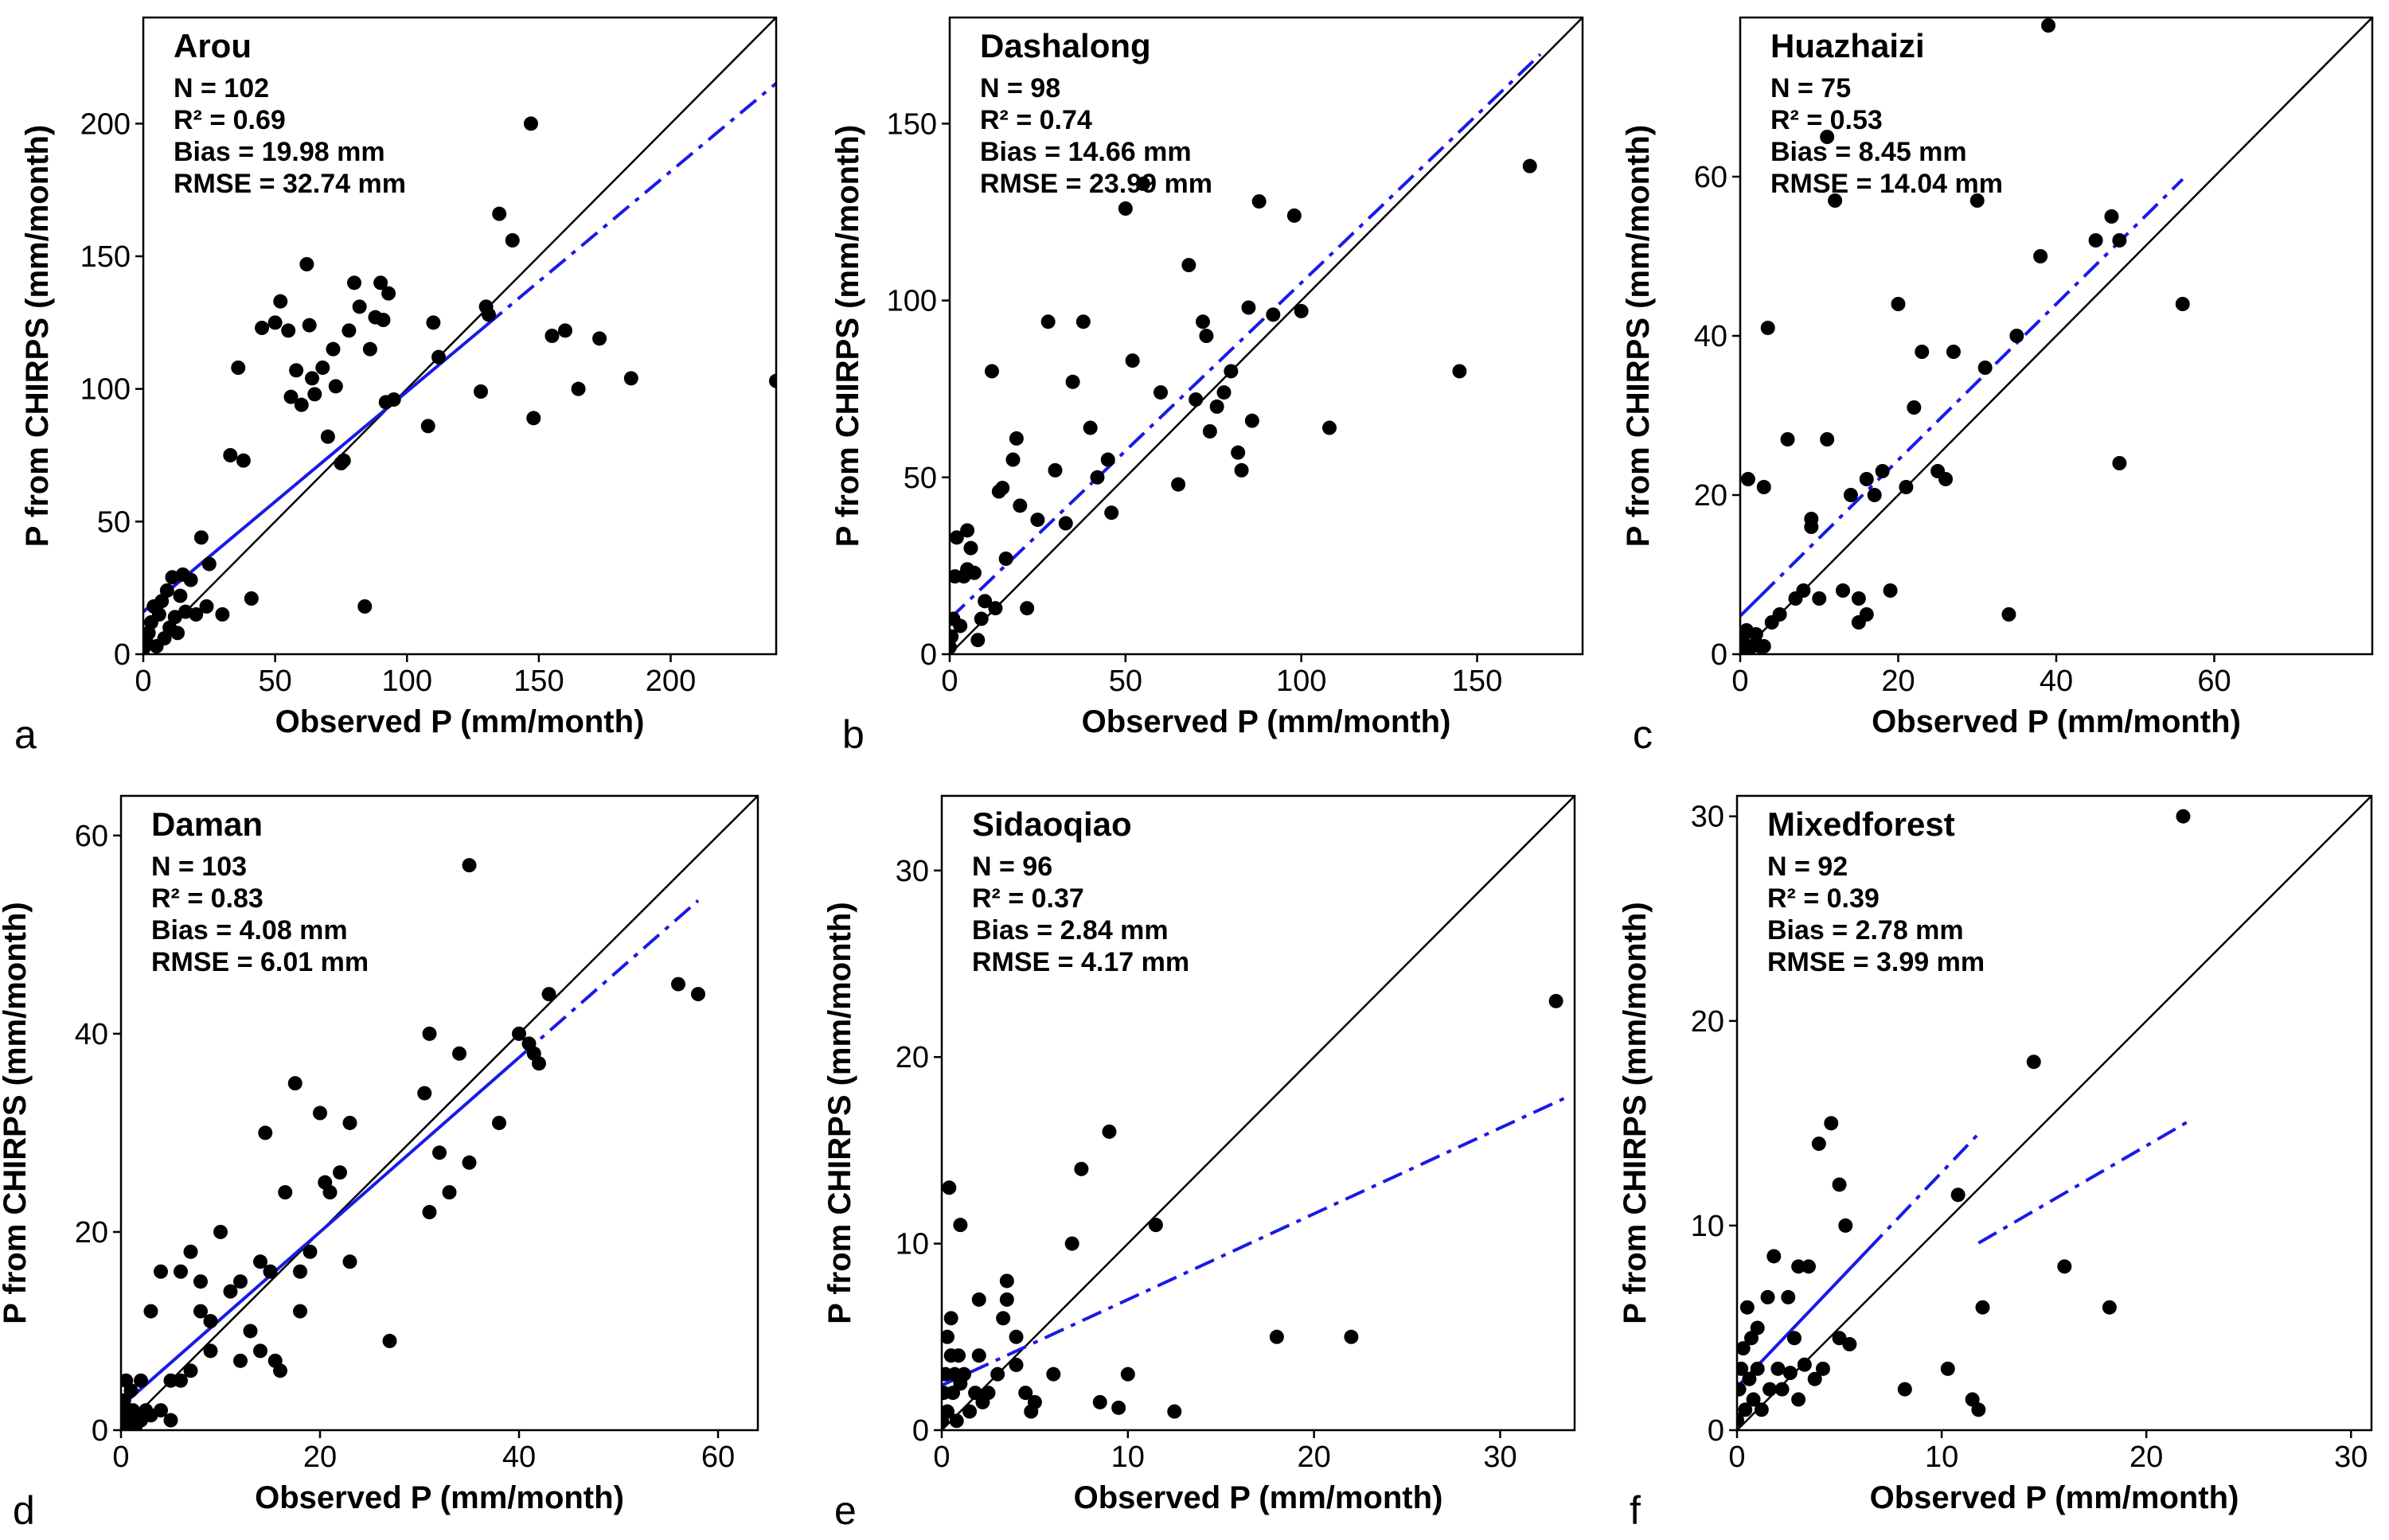 Image resolution: width=2389 pixels, height=1540 pixels. I want to click on panel-title: Sidaoqiao, so click(1052, 824).